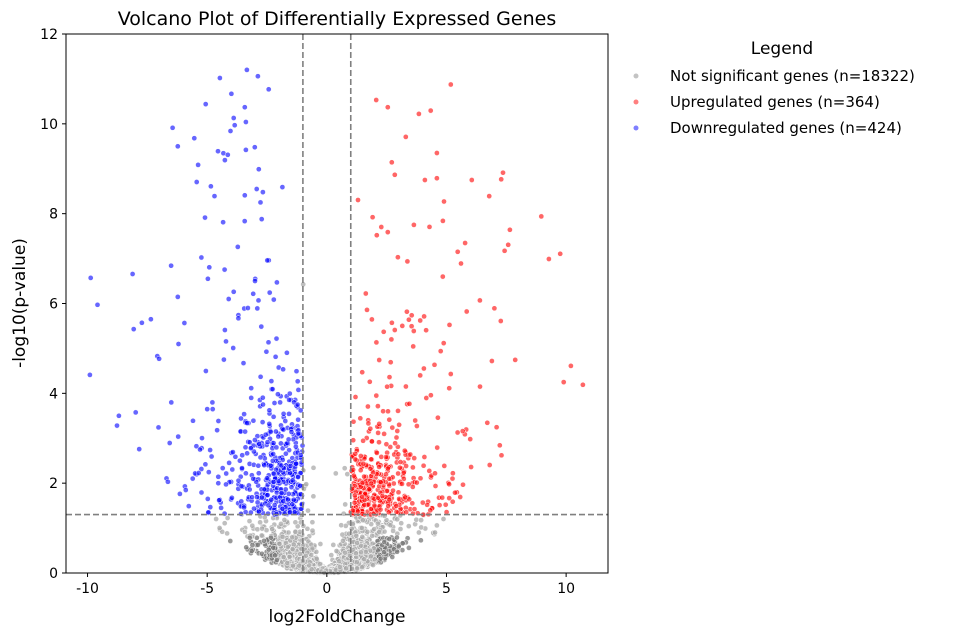  I want to click on x-axis-ticks: -10 -5 0 5 10, so click(325, 585).